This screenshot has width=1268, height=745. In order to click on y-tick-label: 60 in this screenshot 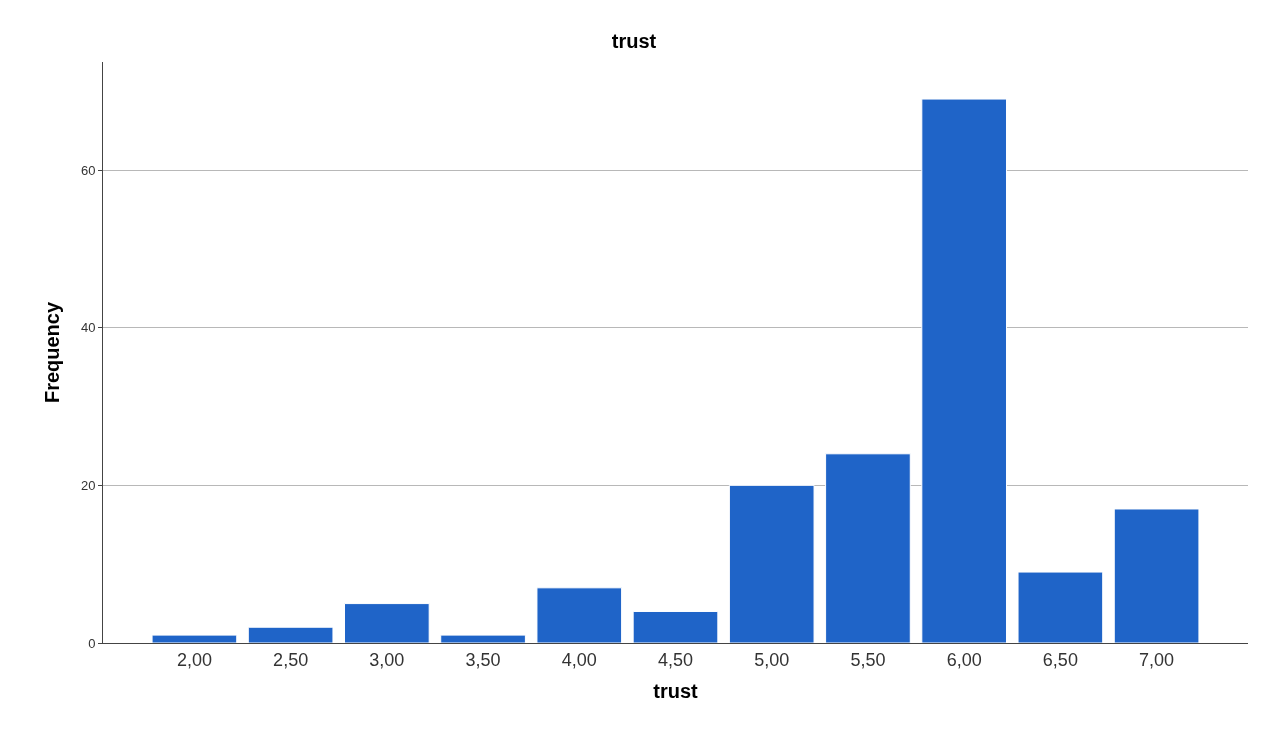, I will do `click(88, 170)`.